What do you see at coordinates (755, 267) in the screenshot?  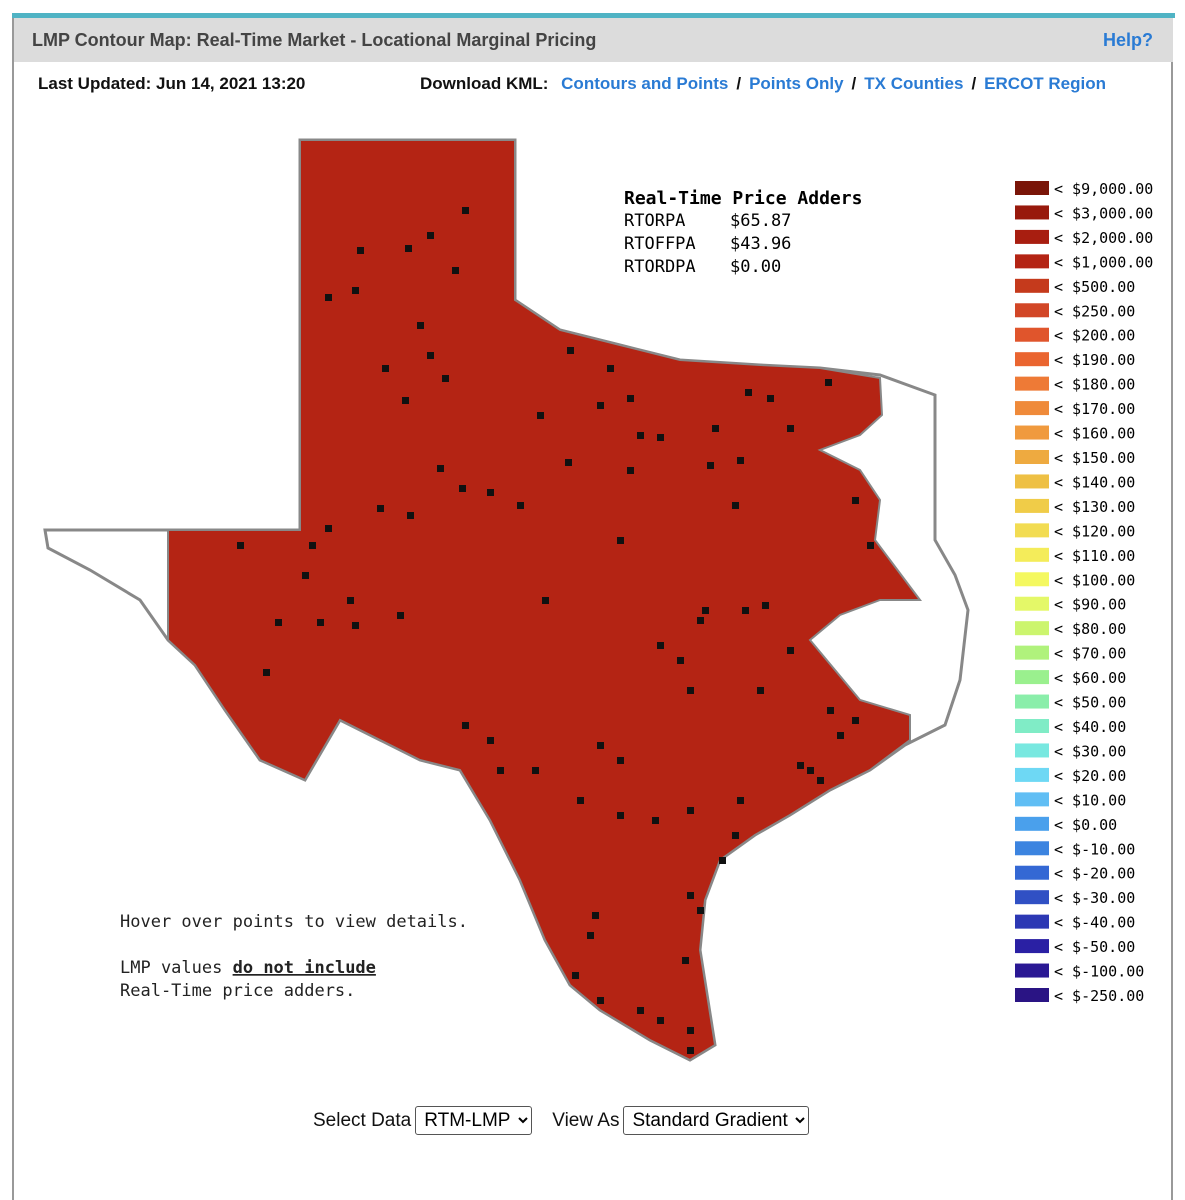 I see `adder-value: $0.00` at bounding box center [755, 267].